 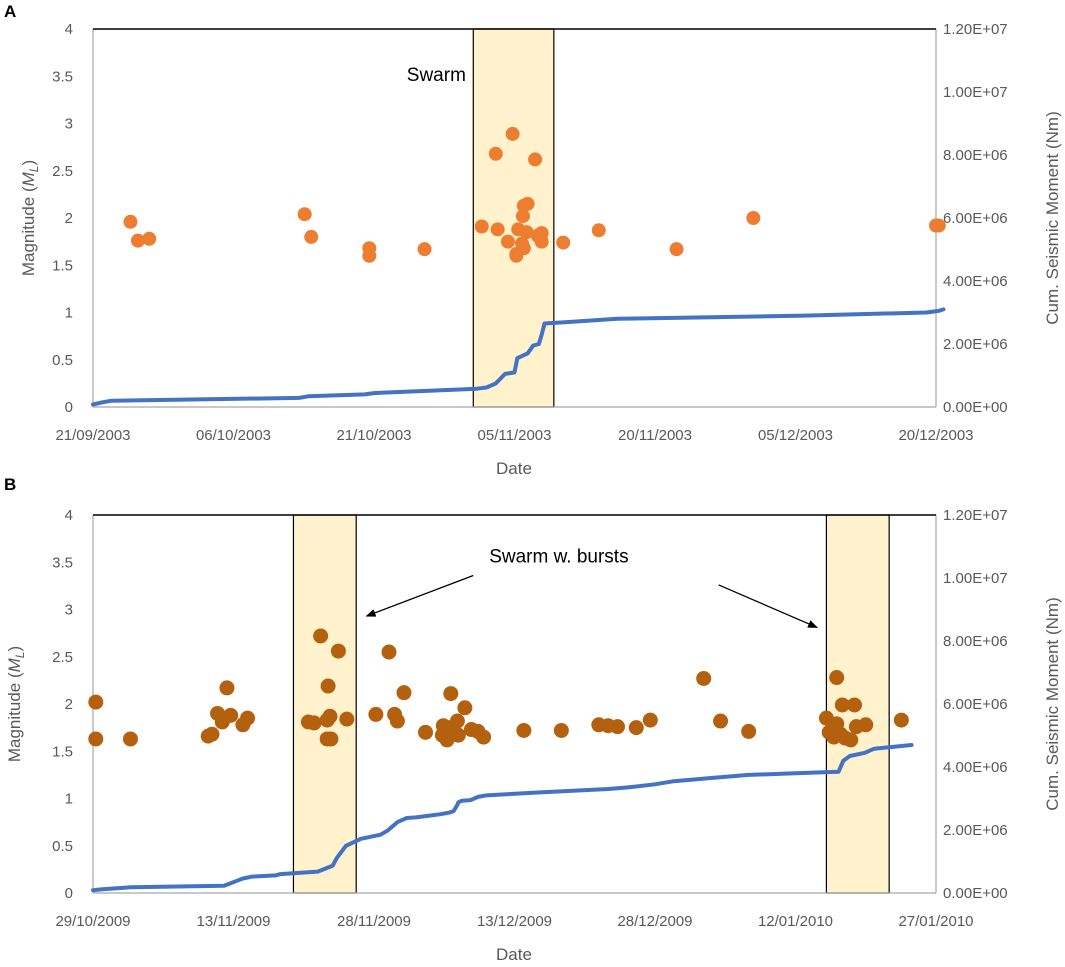 What do you see at coordinates (514, 954) in the screenshot?
I see `panel-b-x-title: Date` at bounding box center [514, 954].